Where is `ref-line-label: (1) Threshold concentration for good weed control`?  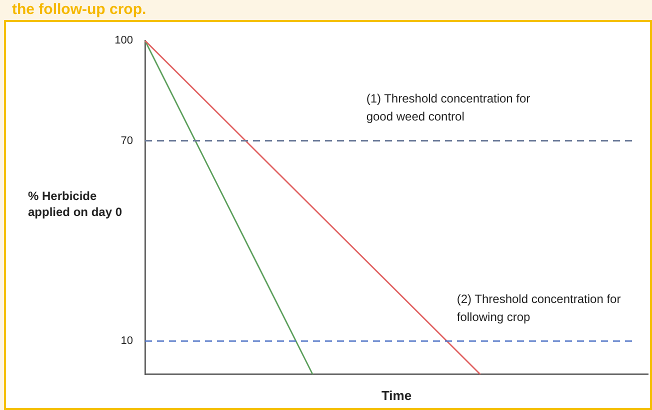 ref-line-label: (1) Threshold concentration for good weed control is located at coordinates (448, 108).